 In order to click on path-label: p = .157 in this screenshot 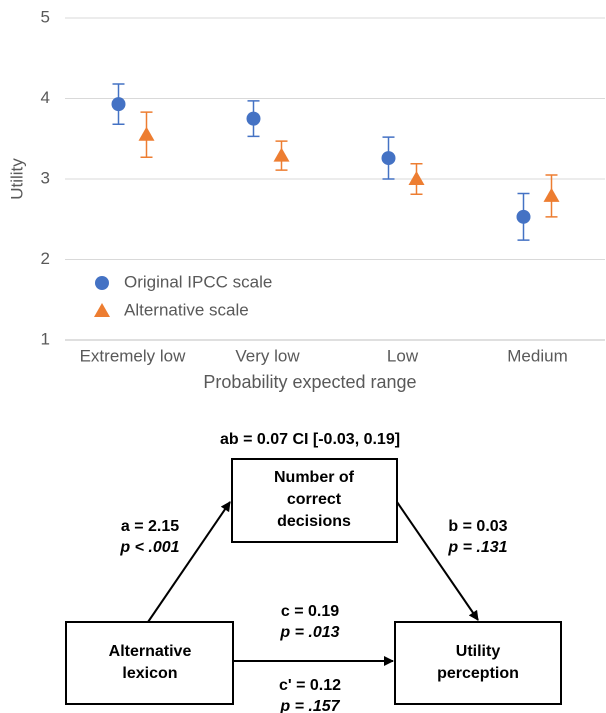, I will do `click(309, 705)`.